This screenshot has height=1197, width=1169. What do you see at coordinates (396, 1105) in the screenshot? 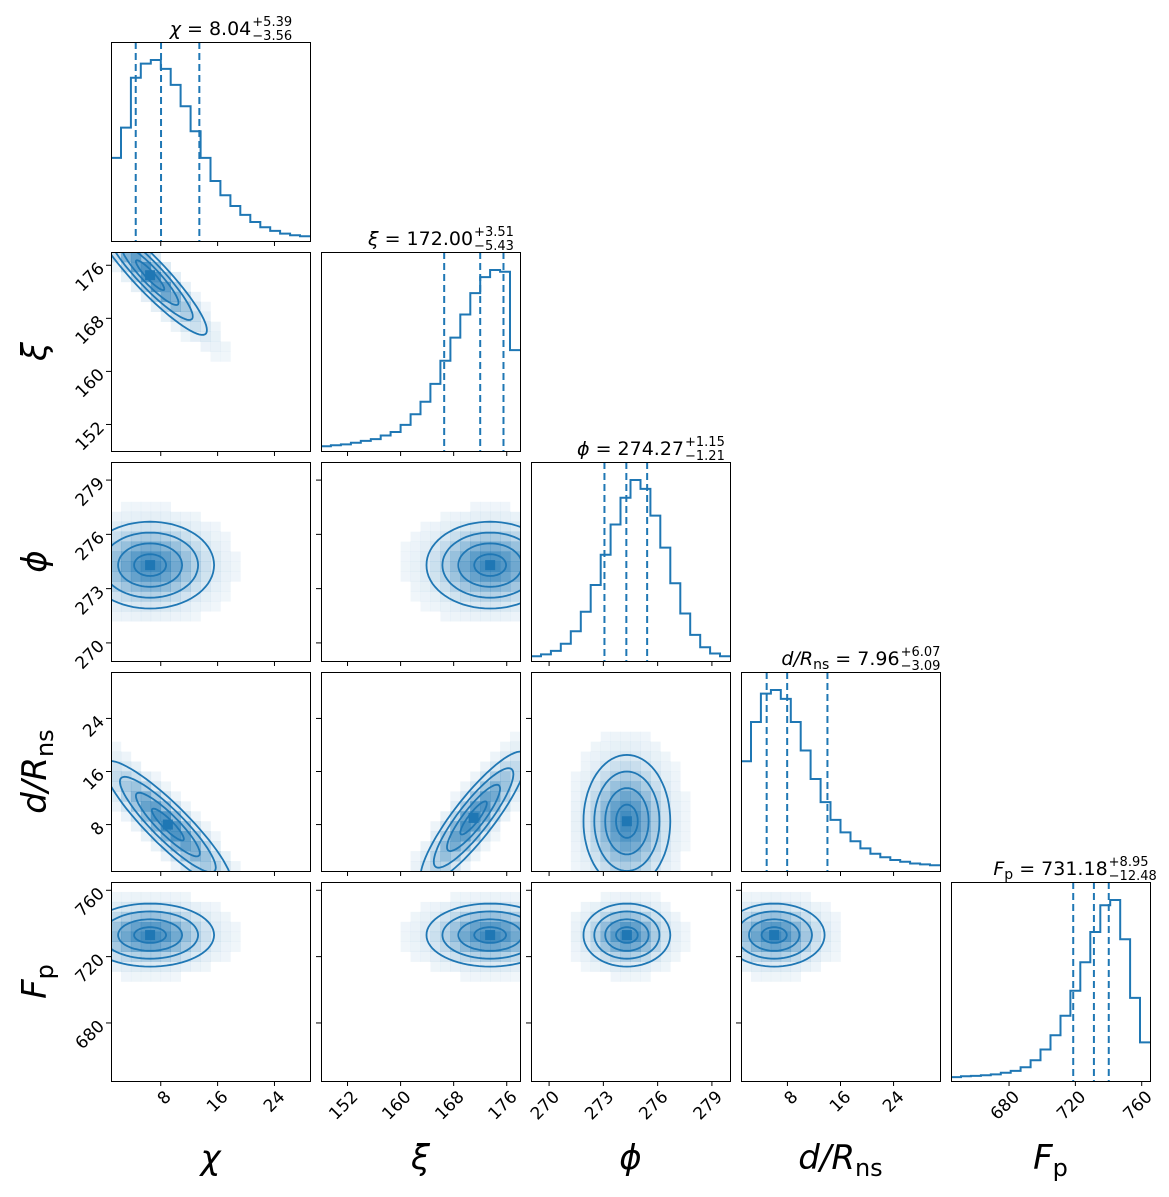
I see `x-tick-label-xi: 160` at bounding box center [396, 1105].